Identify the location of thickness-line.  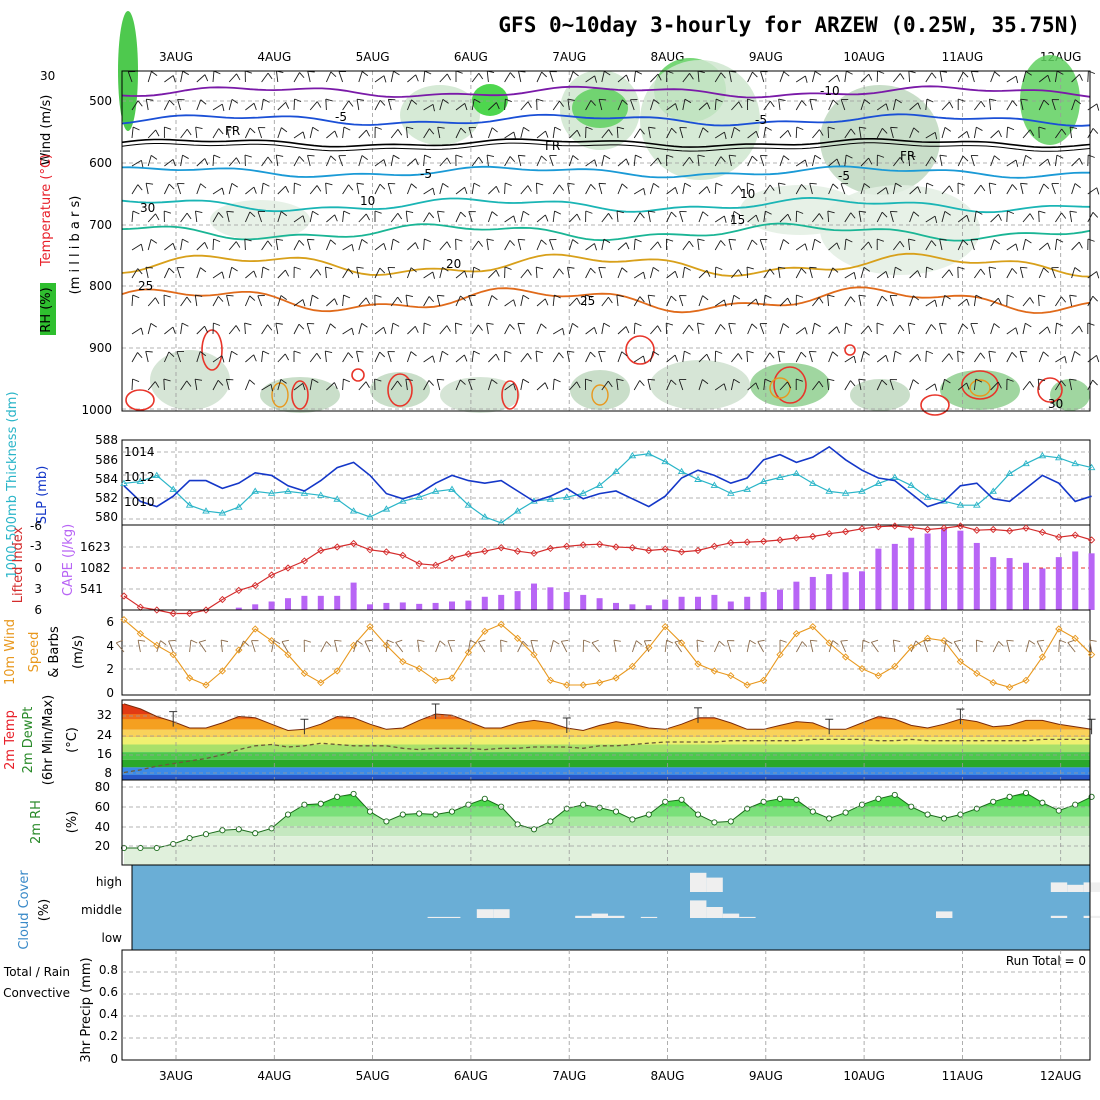
(607, 488).